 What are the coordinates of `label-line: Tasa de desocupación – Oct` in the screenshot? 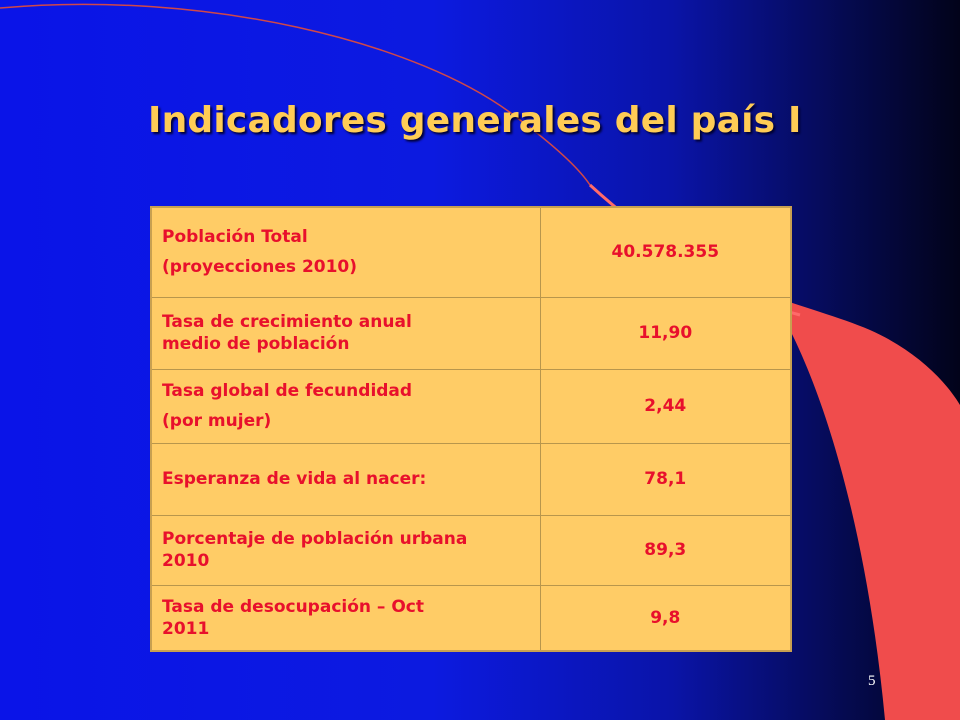 It's located at (293, 606).